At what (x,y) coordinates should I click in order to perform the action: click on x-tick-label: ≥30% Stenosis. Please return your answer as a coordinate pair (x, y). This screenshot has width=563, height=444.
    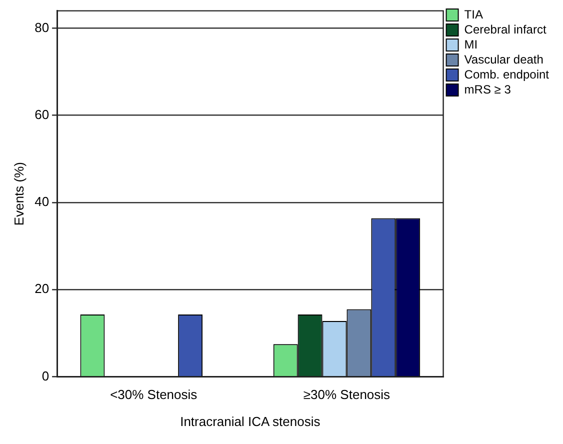
    Looking at the image, I should click on (347, 394).